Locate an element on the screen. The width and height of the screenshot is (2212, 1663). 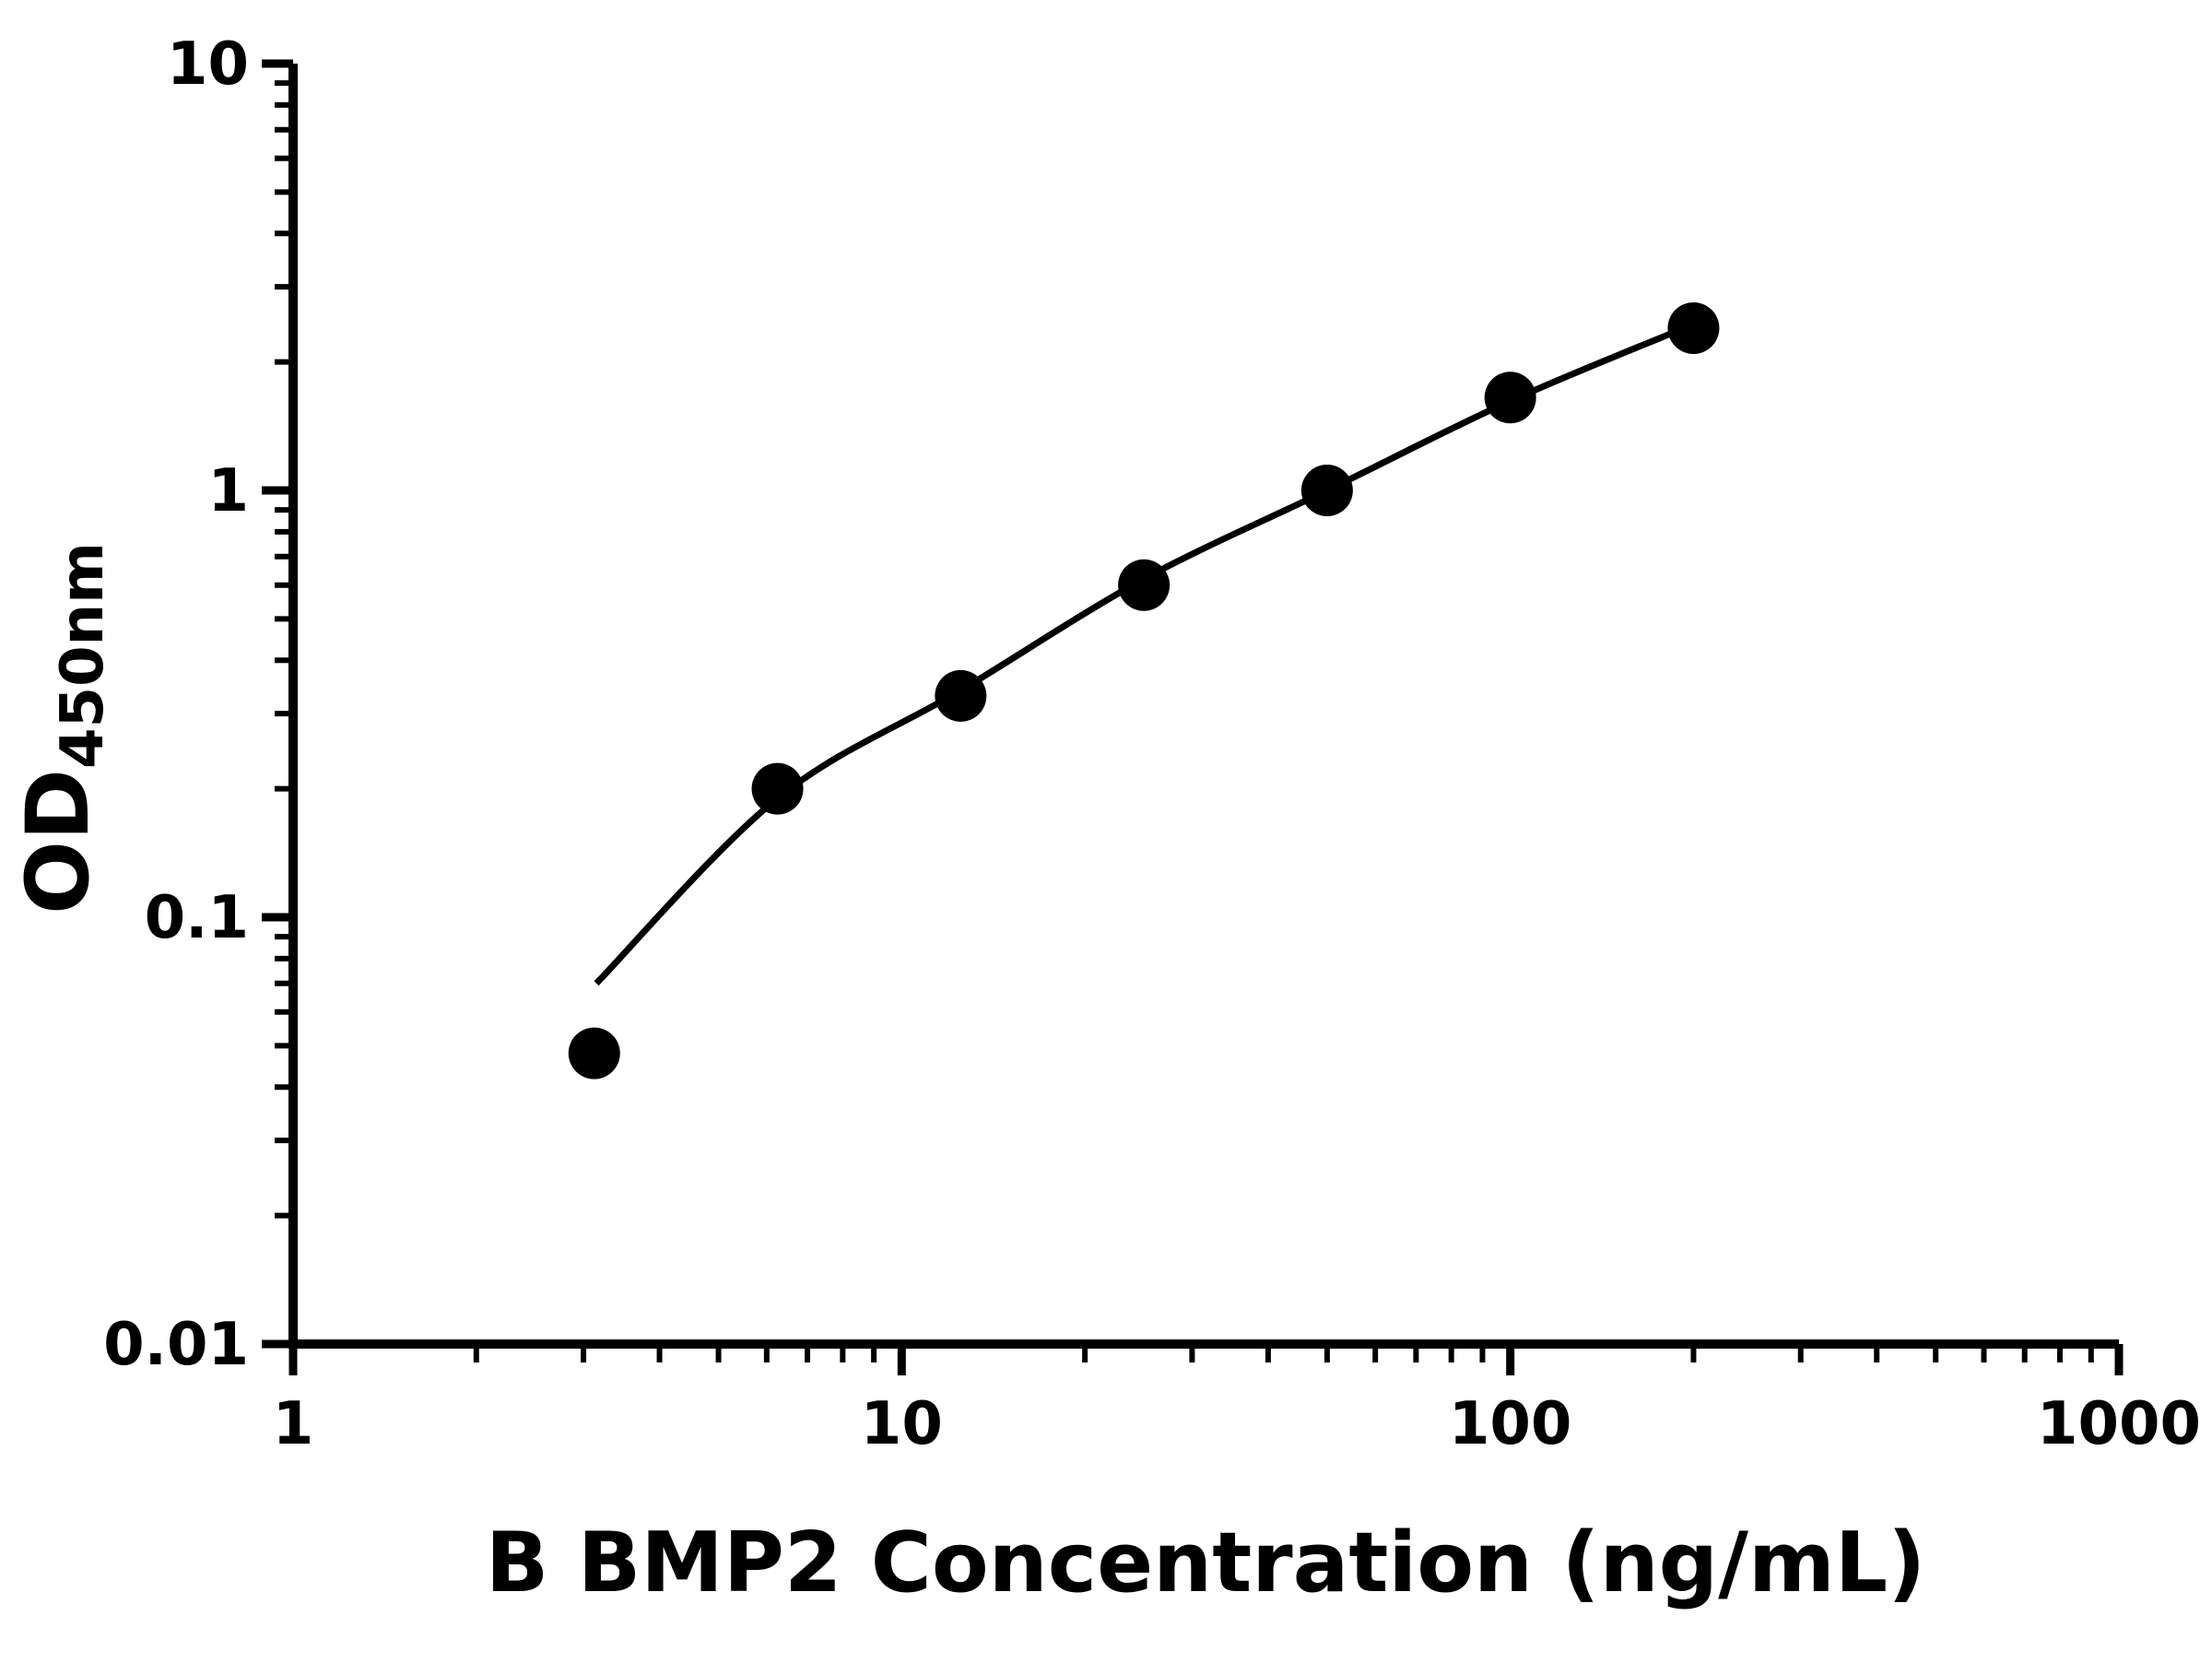
x-tick-label: 1 is located at coordinates (293, 1424).